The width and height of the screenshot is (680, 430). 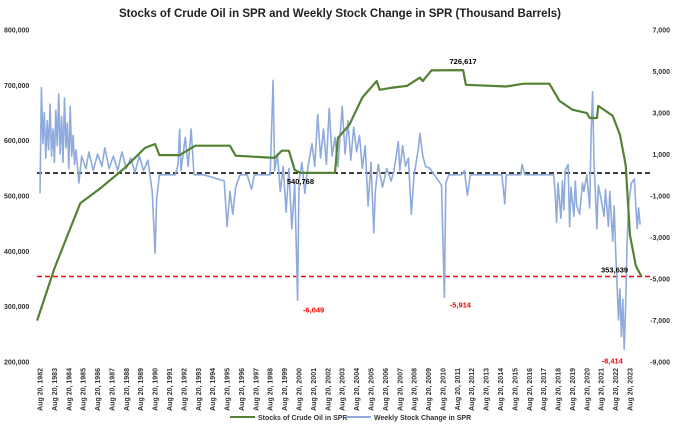 What do you see at coordinates (614, 269) in the screenshot?
I see `data-label: 353,639` at bounding box center [614, 269].